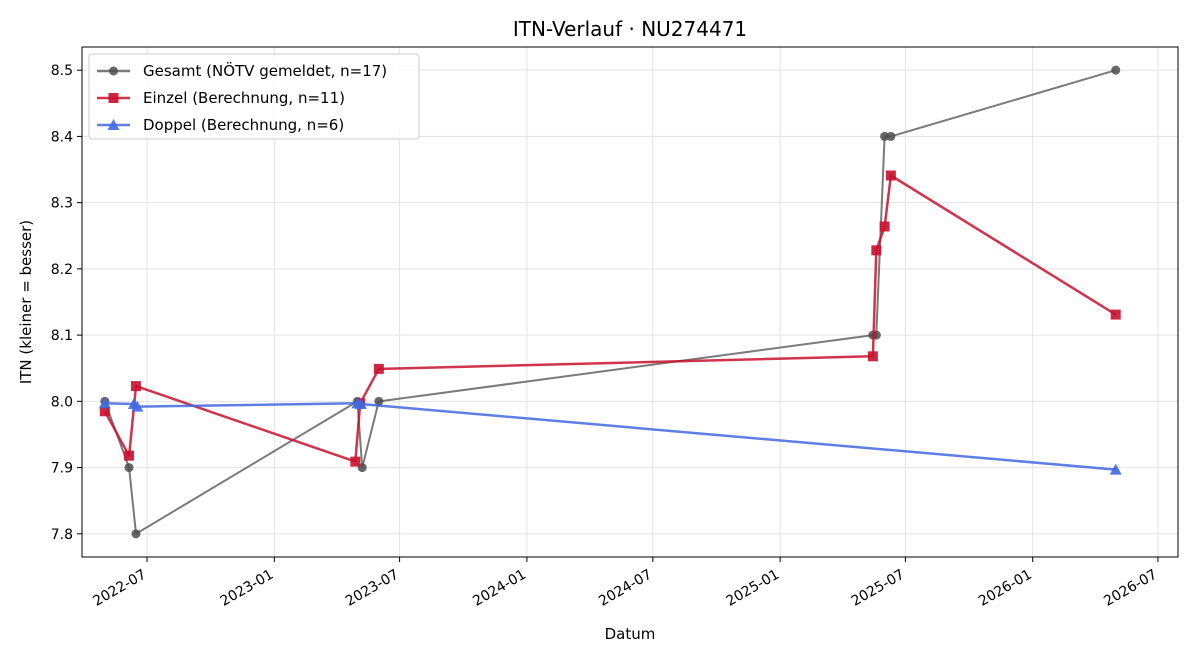 The width and height of the screenshot is (1200, 660). What do you see at coordinates (62, 270) in the screenshot?
I see `y-tick-label: 8.2` at bounding box center [62, 270].